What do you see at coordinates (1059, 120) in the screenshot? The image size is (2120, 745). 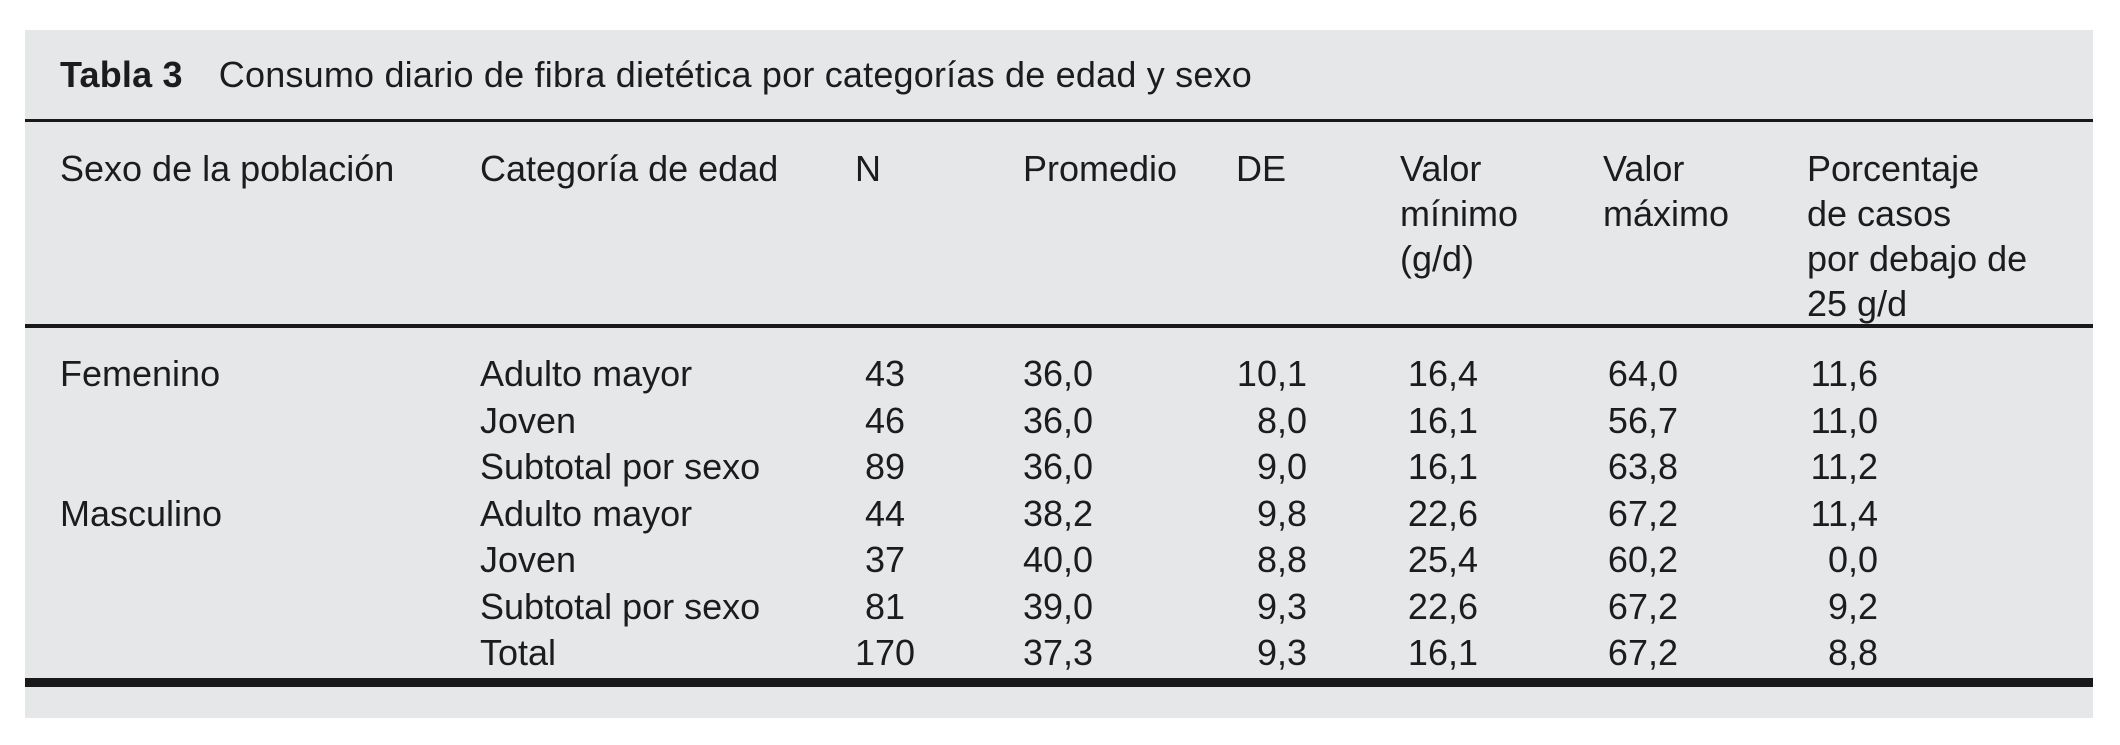 I see `caption-divider-rule` at bounding box center [1059, 120].